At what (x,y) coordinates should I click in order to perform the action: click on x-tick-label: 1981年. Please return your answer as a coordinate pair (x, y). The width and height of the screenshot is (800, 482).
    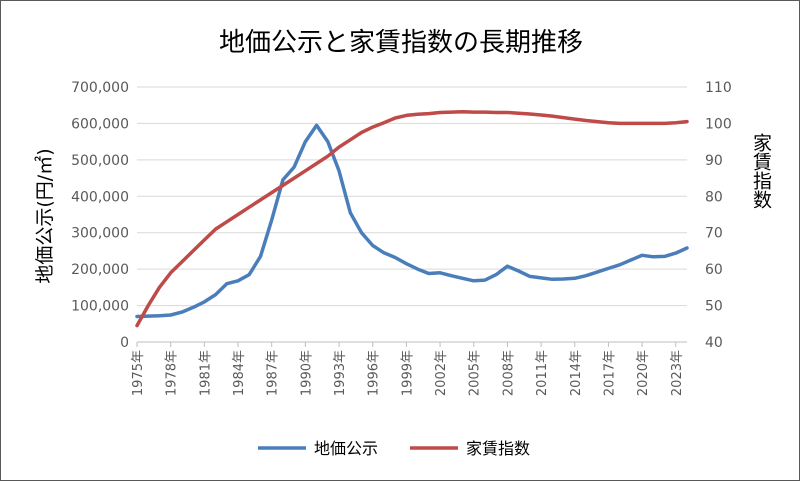
    Looking at the image, I should click on (205, 373).